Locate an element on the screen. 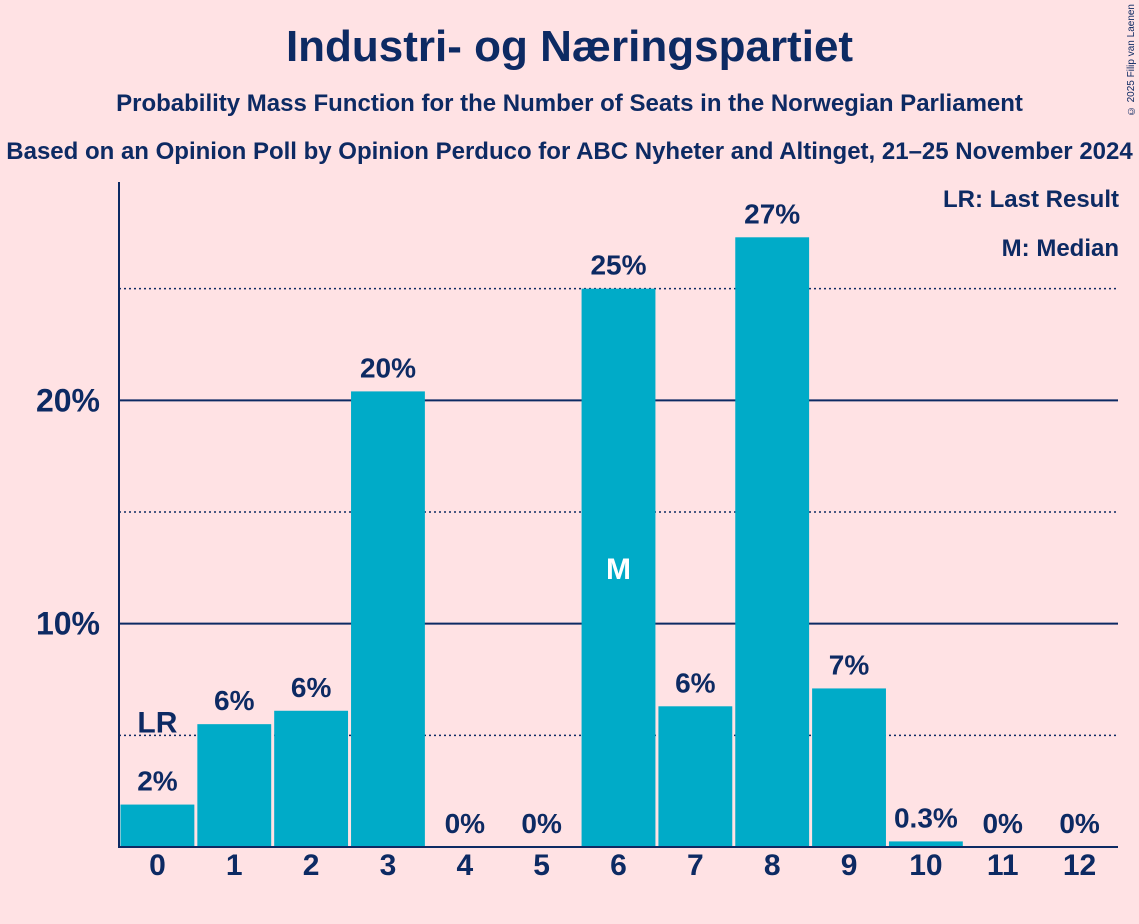 This screenshot has width=1139, height=924. x-tick-label: 8 is located at coordinates (772, 865).